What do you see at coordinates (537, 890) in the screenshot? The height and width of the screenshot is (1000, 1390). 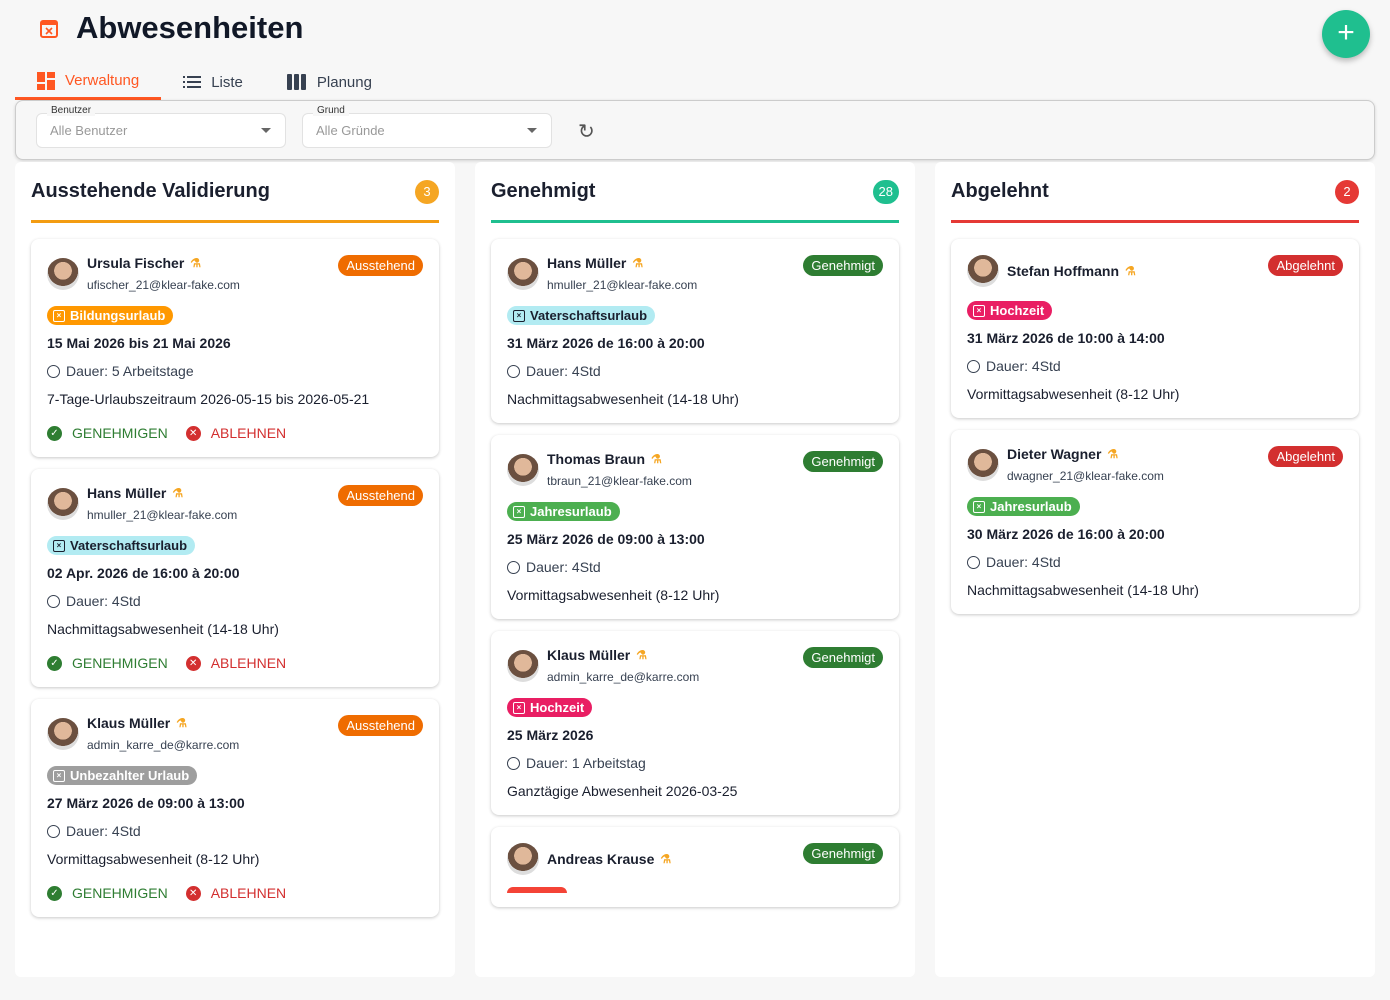 I see `category-badge` at bounding box center [537, 890].